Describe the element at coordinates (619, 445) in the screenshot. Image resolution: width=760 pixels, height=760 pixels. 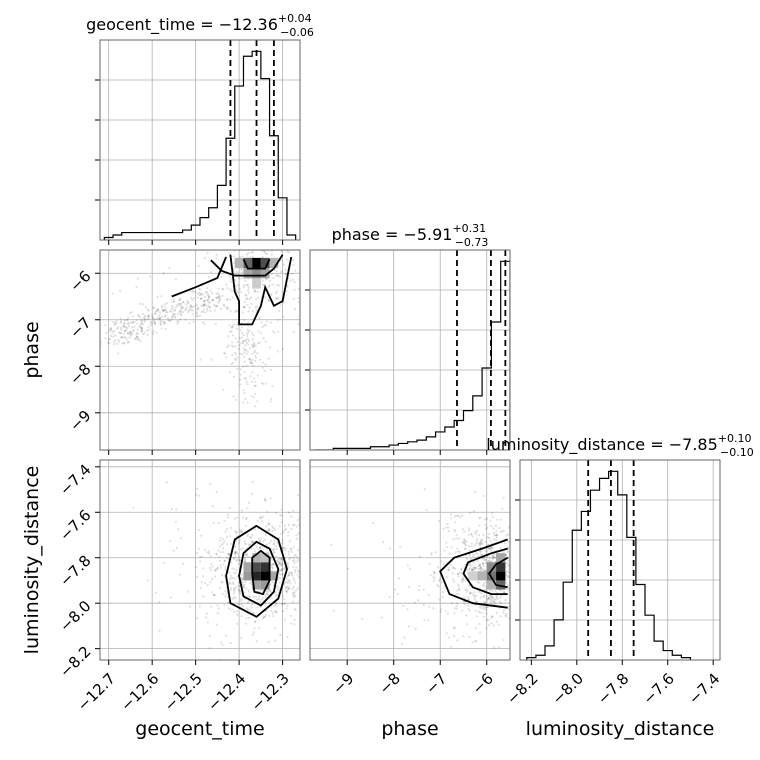
I see `panel-title-luminosity_distance: luminosity_distance = −7.85+0.10 −0.10` at that location.